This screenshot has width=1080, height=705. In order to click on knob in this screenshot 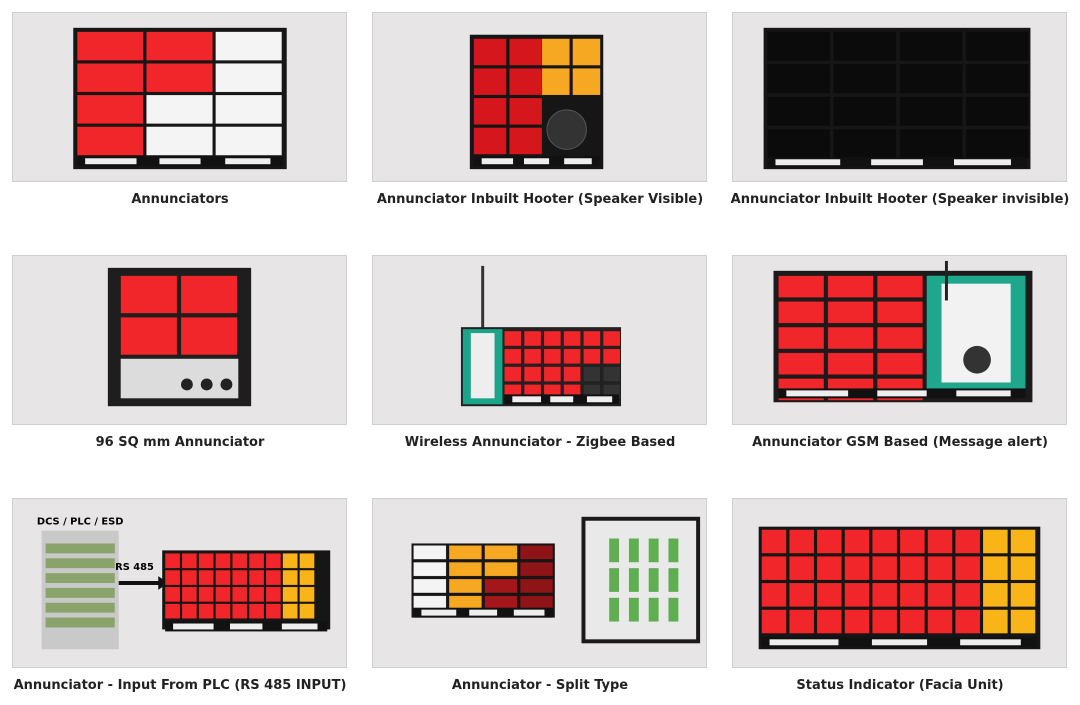, I will do `click(226, 384)`.